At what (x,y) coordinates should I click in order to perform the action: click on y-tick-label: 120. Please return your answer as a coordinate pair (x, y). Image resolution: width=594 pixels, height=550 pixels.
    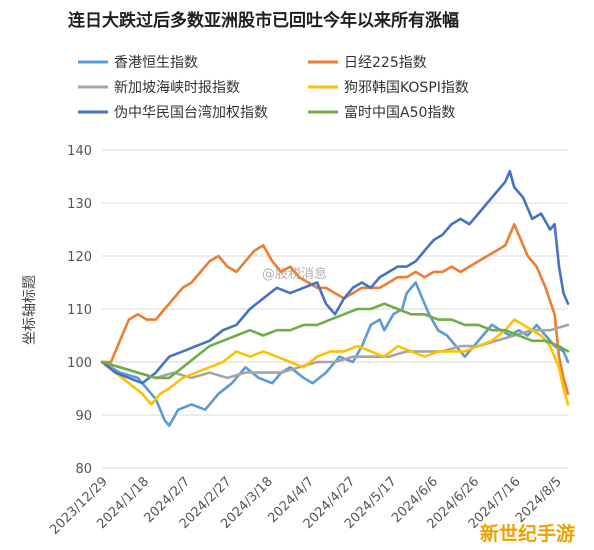
    Looking at the image, I should click on (79, 257).